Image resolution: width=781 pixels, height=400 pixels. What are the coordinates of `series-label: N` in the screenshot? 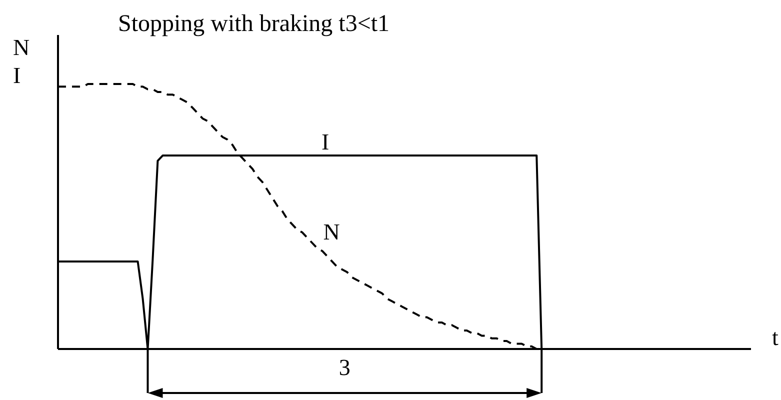 It's located at (331, 231).